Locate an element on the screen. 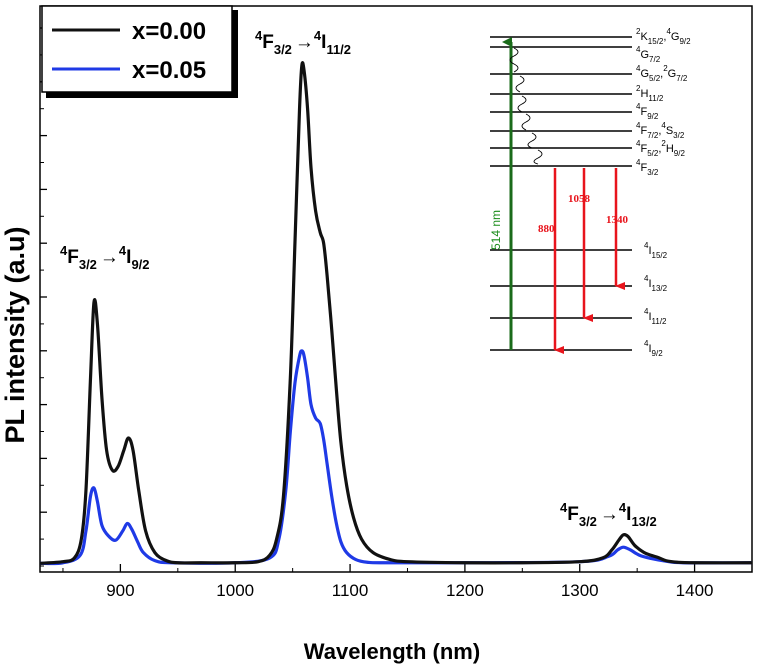 Image resolution: width=759 pixels, height=669 pixels. level-label-6: 4F7/2,4S3/2 is located at coordinates (660, 130).